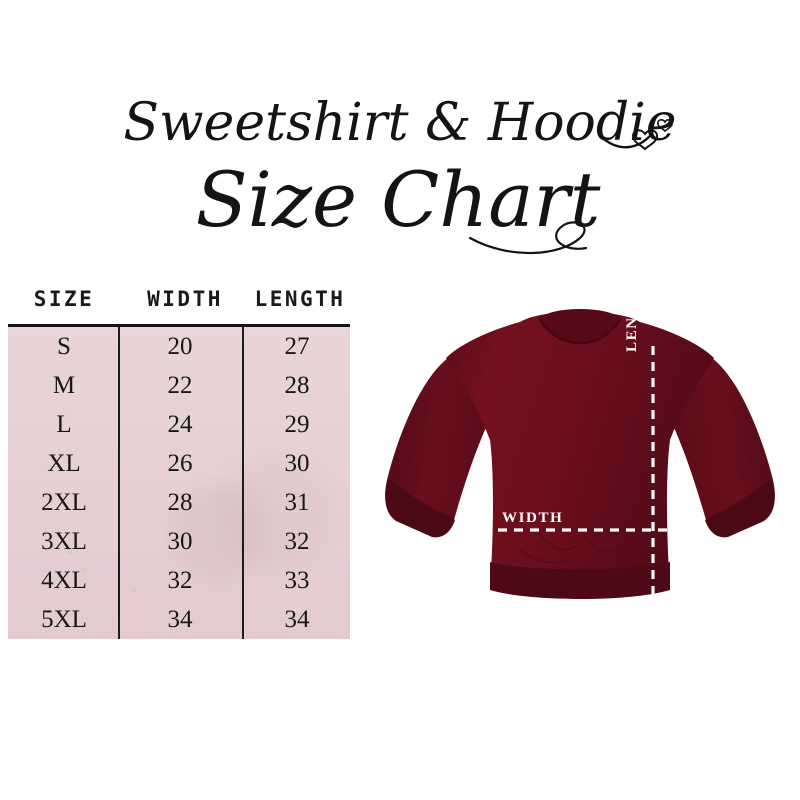 Image resolution: width=800 pixels, height=800 pixels. I want to click on cell-size: L, so click(64, 424).